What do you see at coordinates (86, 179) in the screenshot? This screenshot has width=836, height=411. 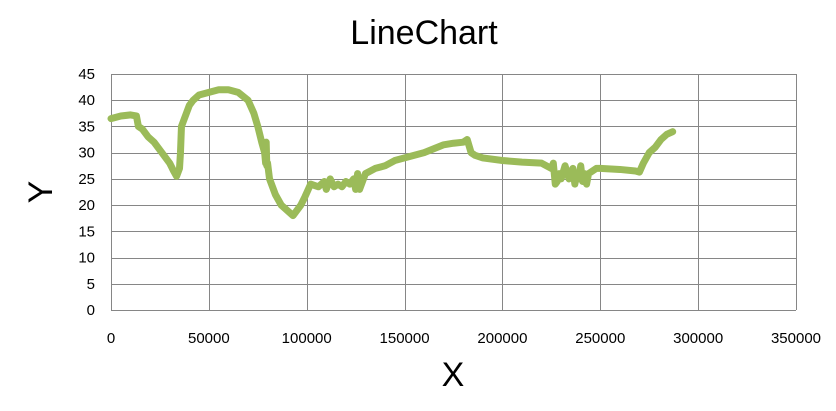 I see `y-tick-label: 25` at bounding box center [86, 179].